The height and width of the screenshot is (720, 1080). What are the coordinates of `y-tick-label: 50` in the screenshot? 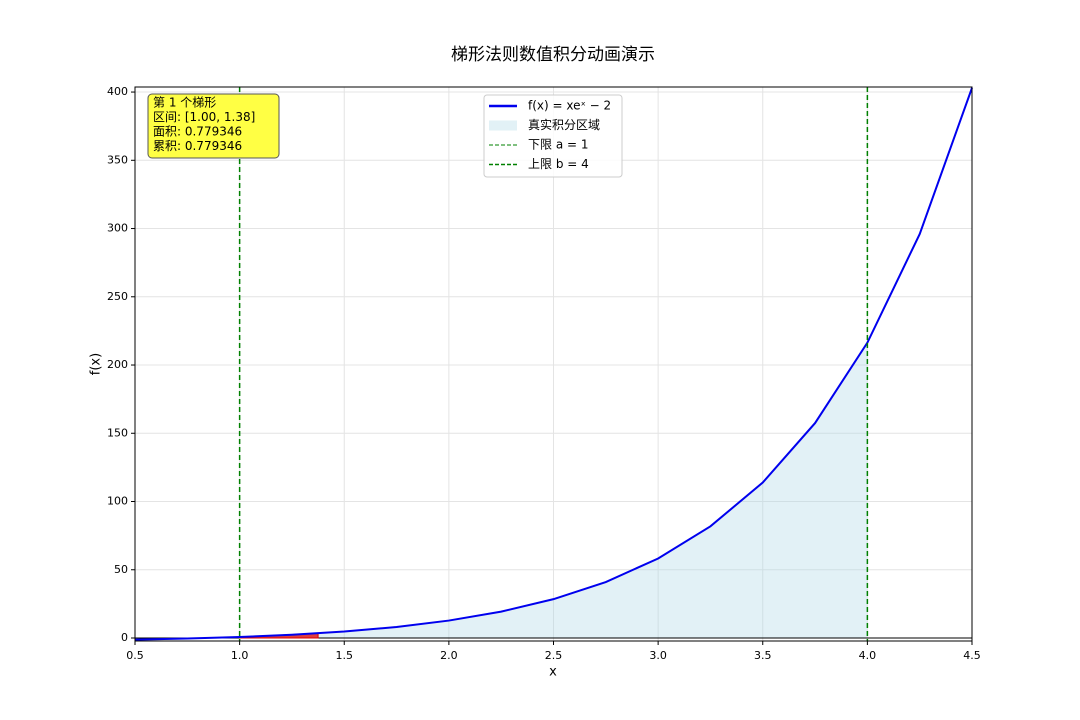 It's located at (121, 569).